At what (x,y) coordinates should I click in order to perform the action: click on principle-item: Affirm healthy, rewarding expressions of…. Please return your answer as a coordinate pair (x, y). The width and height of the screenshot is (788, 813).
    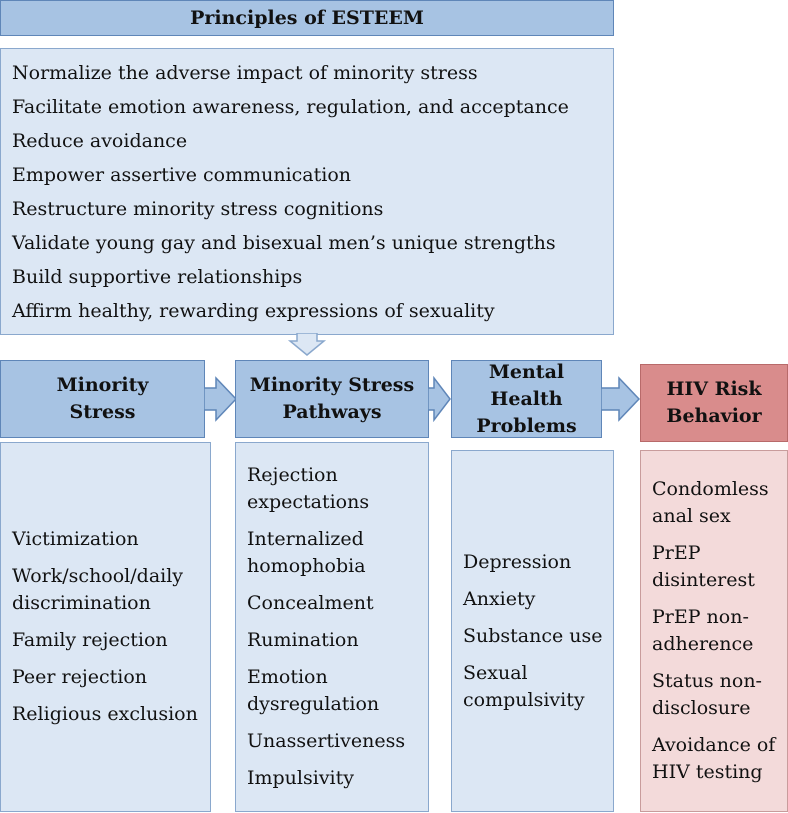
    Looking at the image, I should click on (253, 311).